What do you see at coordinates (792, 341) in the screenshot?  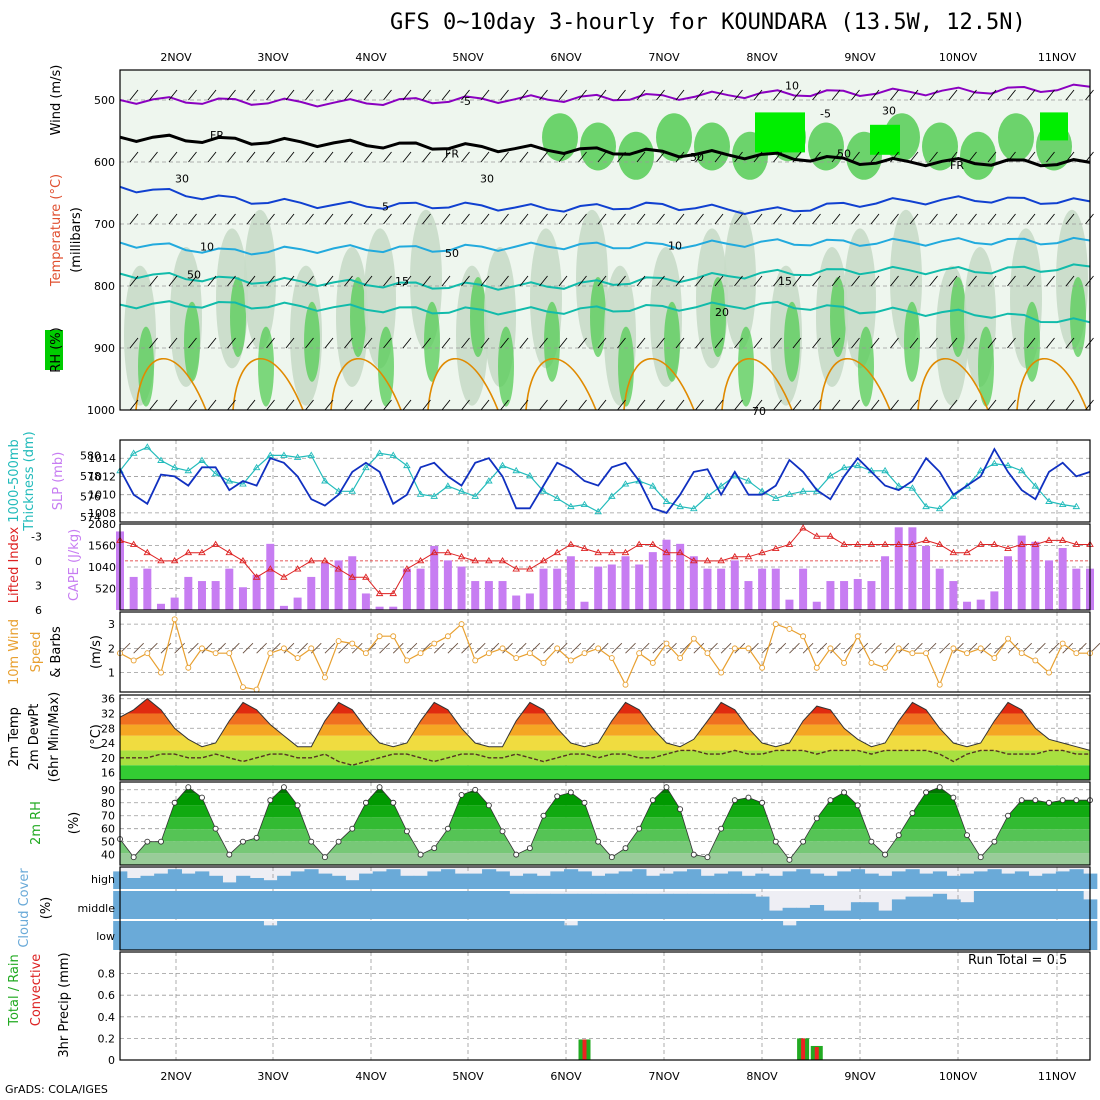 I see `rh-area-high` at bounding box center [792, 341].